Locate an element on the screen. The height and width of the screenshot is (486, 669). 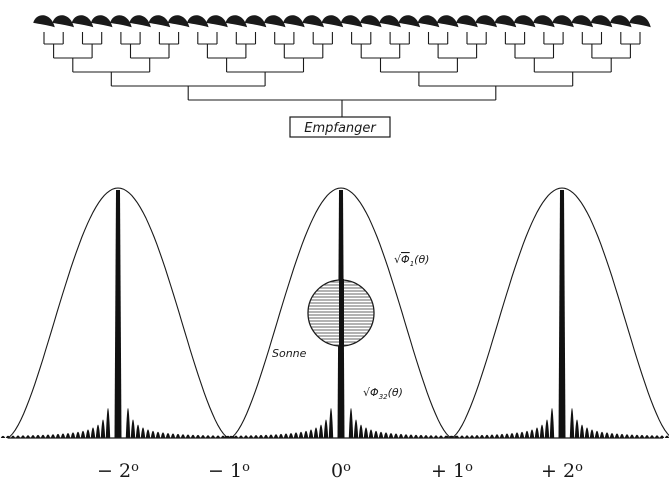
axis-label-zero: 0o is located at coordinates (341, 471).